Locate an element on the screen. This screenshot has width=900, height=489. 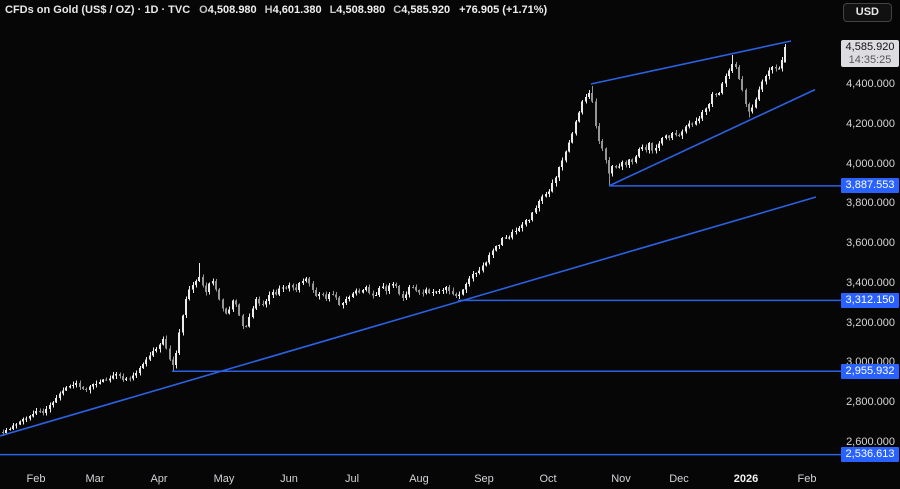
last-price-value: 4,585.920 is located at coordinates (870, 47).